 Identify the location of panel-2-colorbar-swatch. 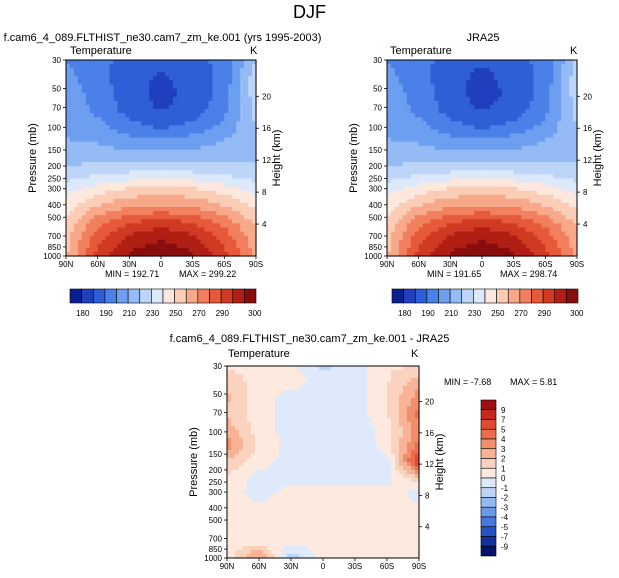
(444, 296).